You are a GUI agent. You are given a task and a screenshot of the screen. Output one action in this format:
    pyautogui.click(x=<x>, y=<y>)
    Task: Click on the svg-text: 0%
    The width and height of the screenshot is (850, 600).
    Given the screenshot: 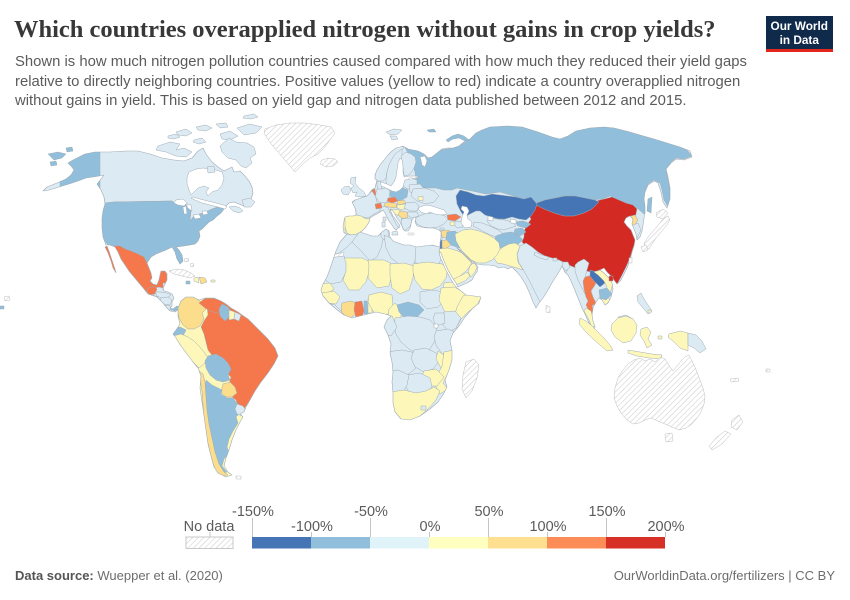 What is the action you would take?
    pyautogui.click(x=430, y=527)
    